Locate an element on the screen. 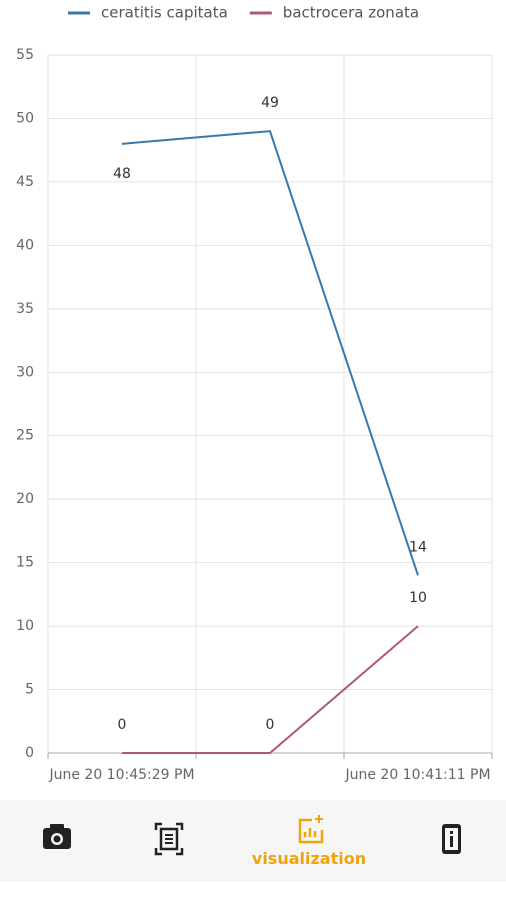  data-label: 48 is located at coordinates (122, 174).